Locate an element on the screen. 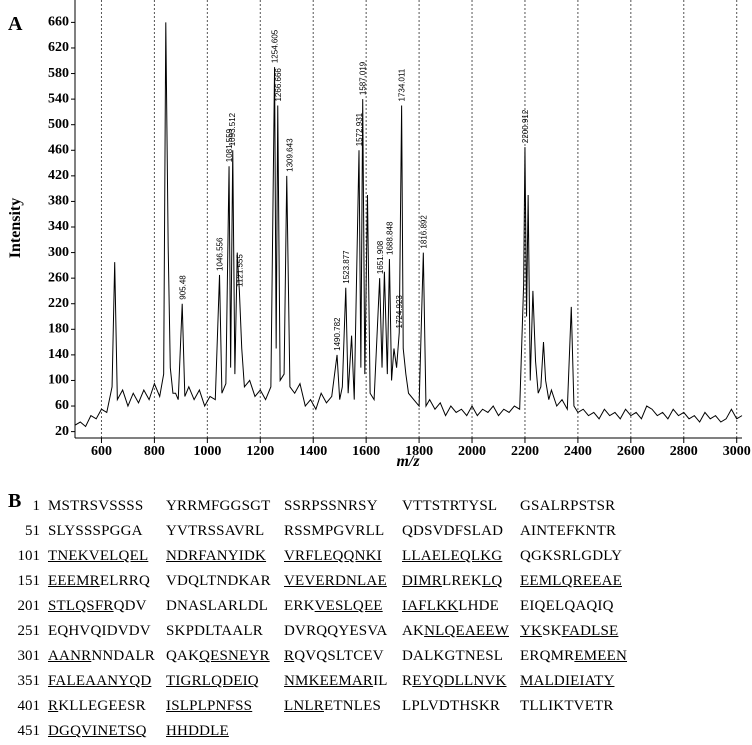 The image size is (752, 745). underlined-peptide: ISLPLPNFSS is located at coordinates (209, 706).